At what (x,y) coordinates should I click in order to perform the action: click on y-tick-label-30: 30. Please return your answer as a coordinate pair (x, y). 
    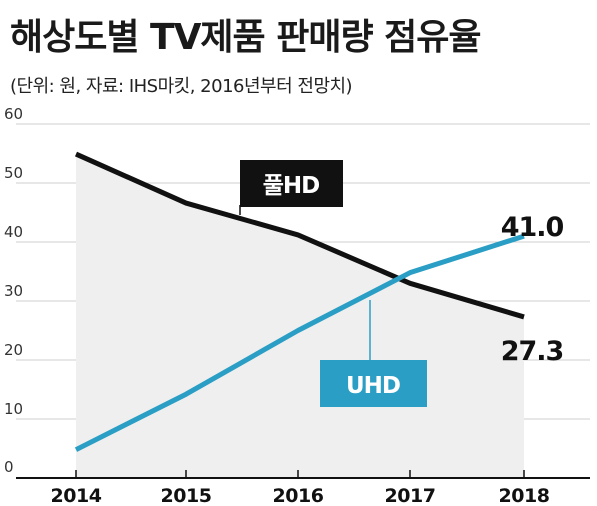
    Looking at the image, I should click on (13, 291).